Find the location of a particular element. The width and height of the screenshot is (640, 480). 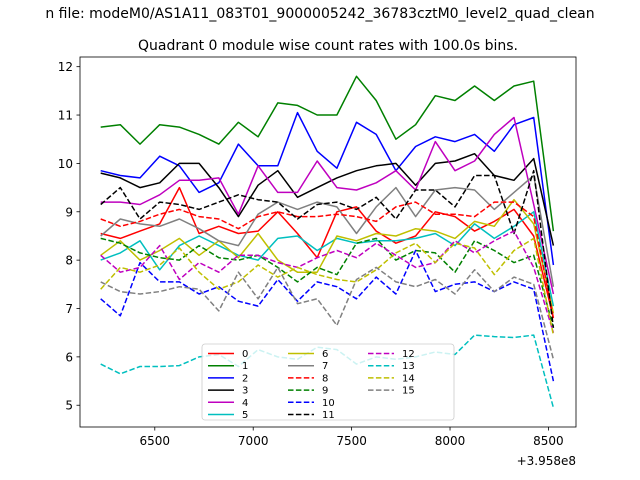

legend-label-2: 2 is located at coordinates (245, 378).